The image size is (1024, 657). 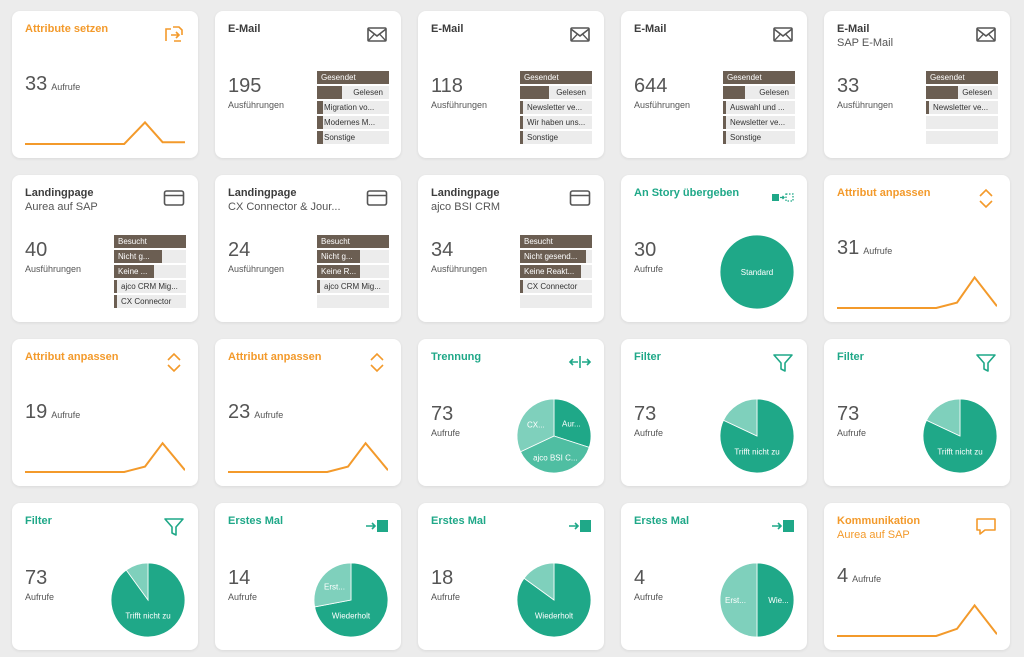 What do you see at coordinates (308, 412) in the screenshot?
I see `widget-card-attr-adj-3: Attribut anpassen 23 Aufrufe` at bounding box center [308, 412].